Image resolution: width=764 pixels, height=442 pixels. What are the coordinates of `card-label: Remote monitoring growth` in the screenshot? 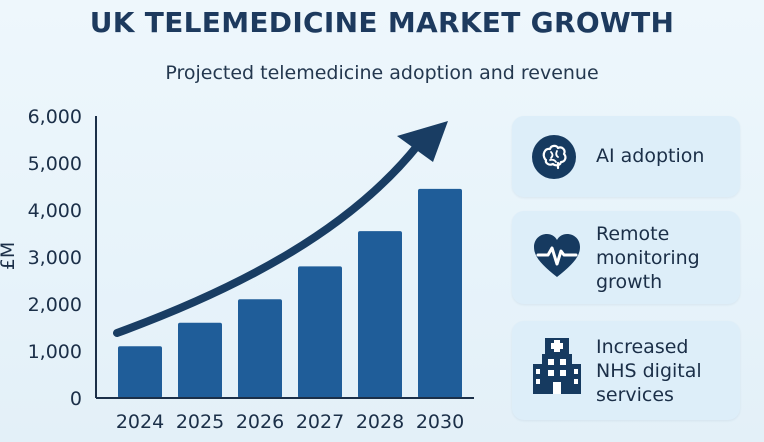 It's located at (648, 258).